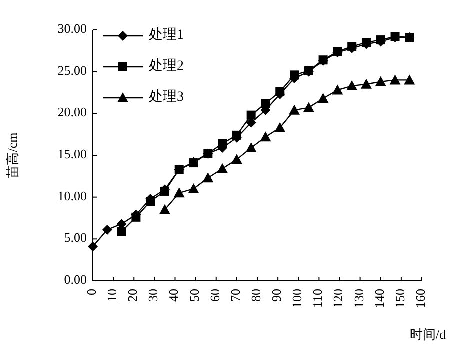  I want to click on x-tick-label: 70, so click(235, 295).